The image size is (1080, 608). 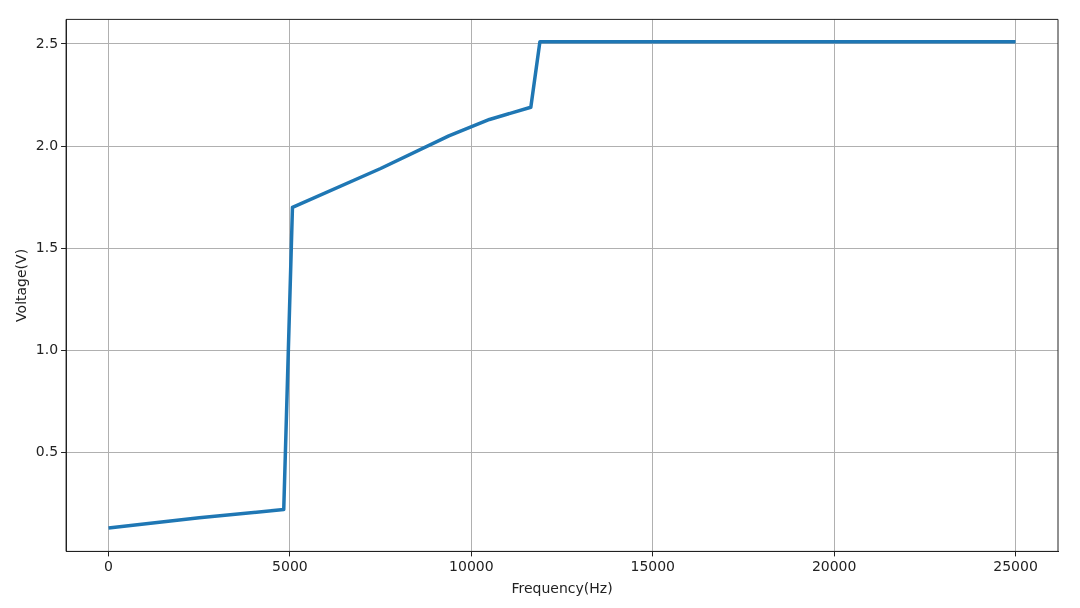 What do you see at coordinates (47, 348) in the screenshot?
I see `y-tick-label: 1.0` at bounding box center [47, 348].